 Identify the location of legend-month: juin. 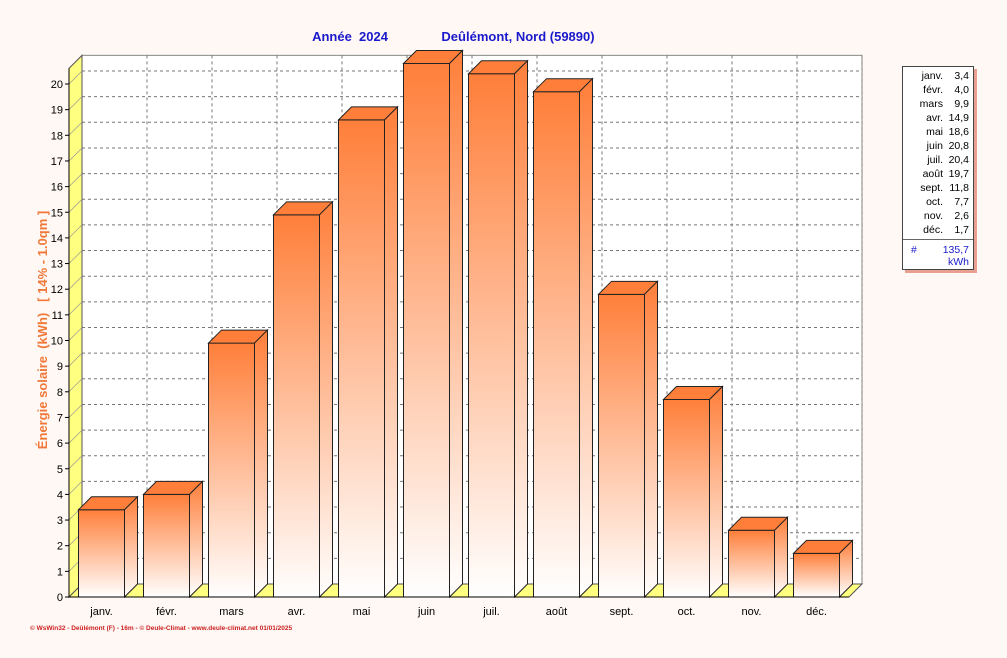
(934, 146).